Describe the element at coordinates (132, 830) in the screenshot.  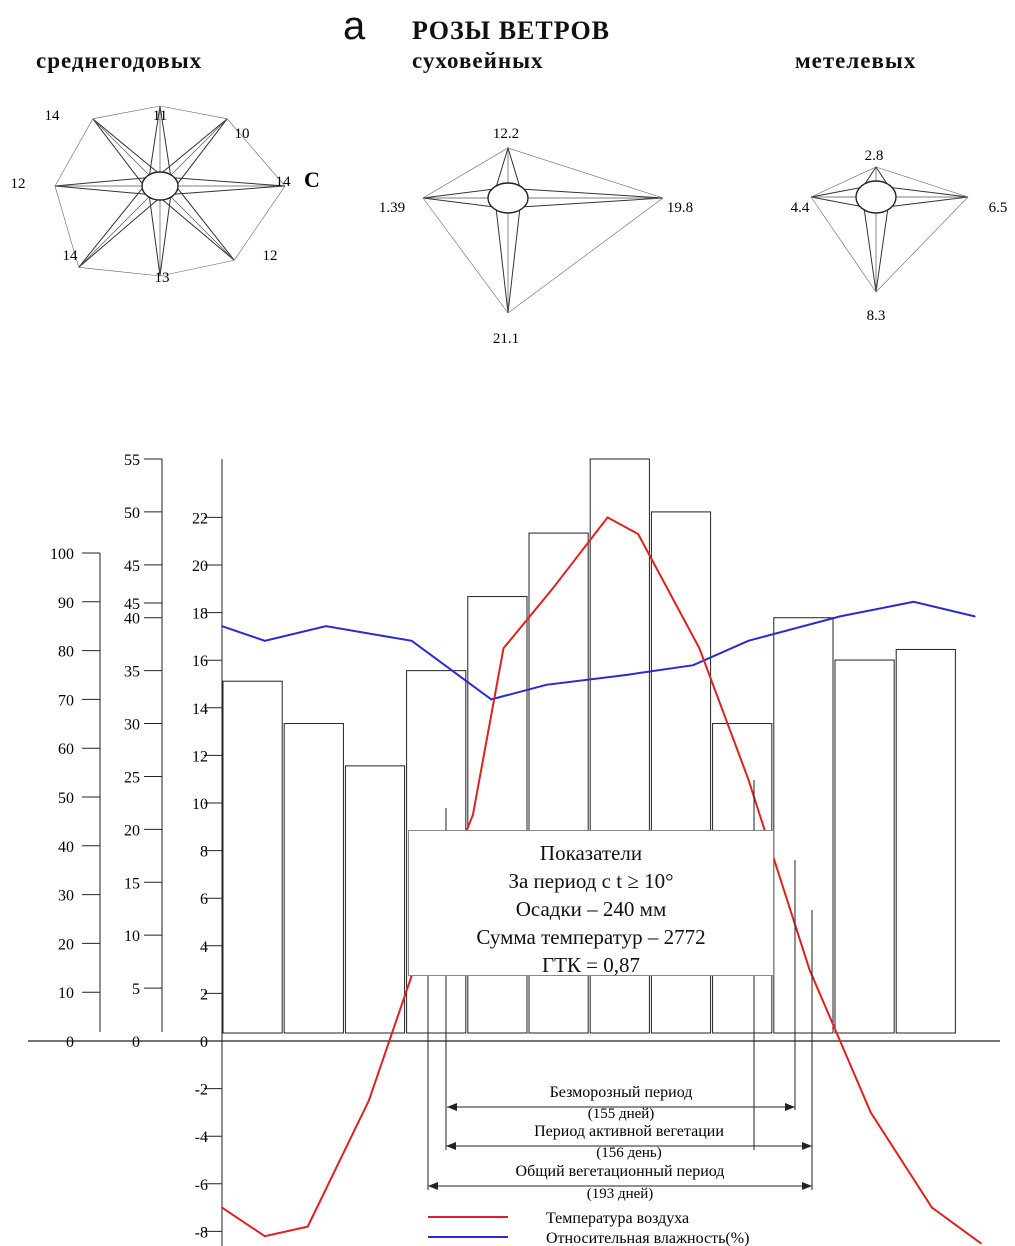
I see `precipitation-tick-label: 20` at that location.